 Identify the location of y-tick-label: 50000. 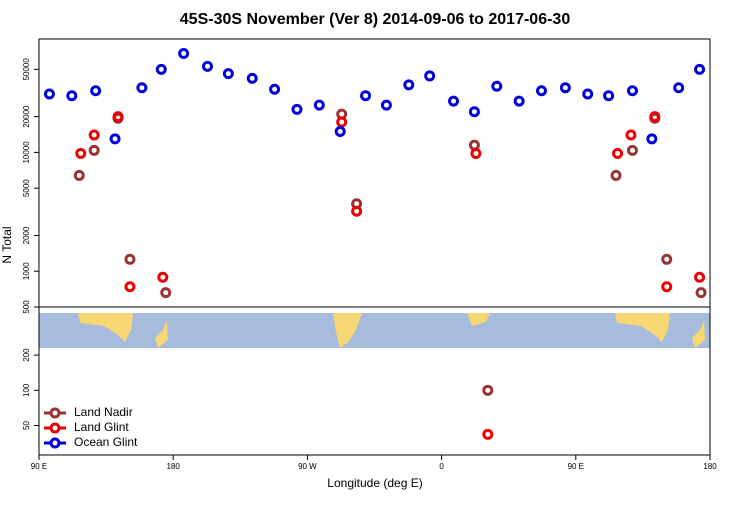
(26, 69).